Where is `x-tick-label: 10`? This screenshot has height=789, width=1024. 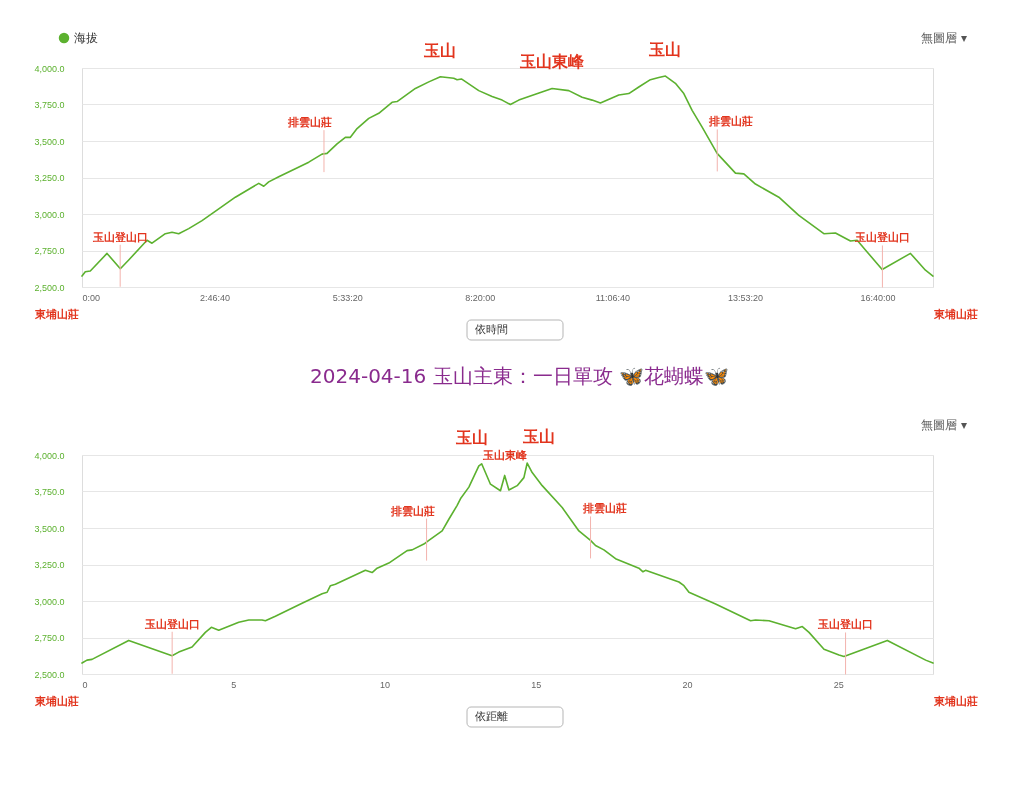 x-tick-label: 10 is located at coordinates (385, 684).